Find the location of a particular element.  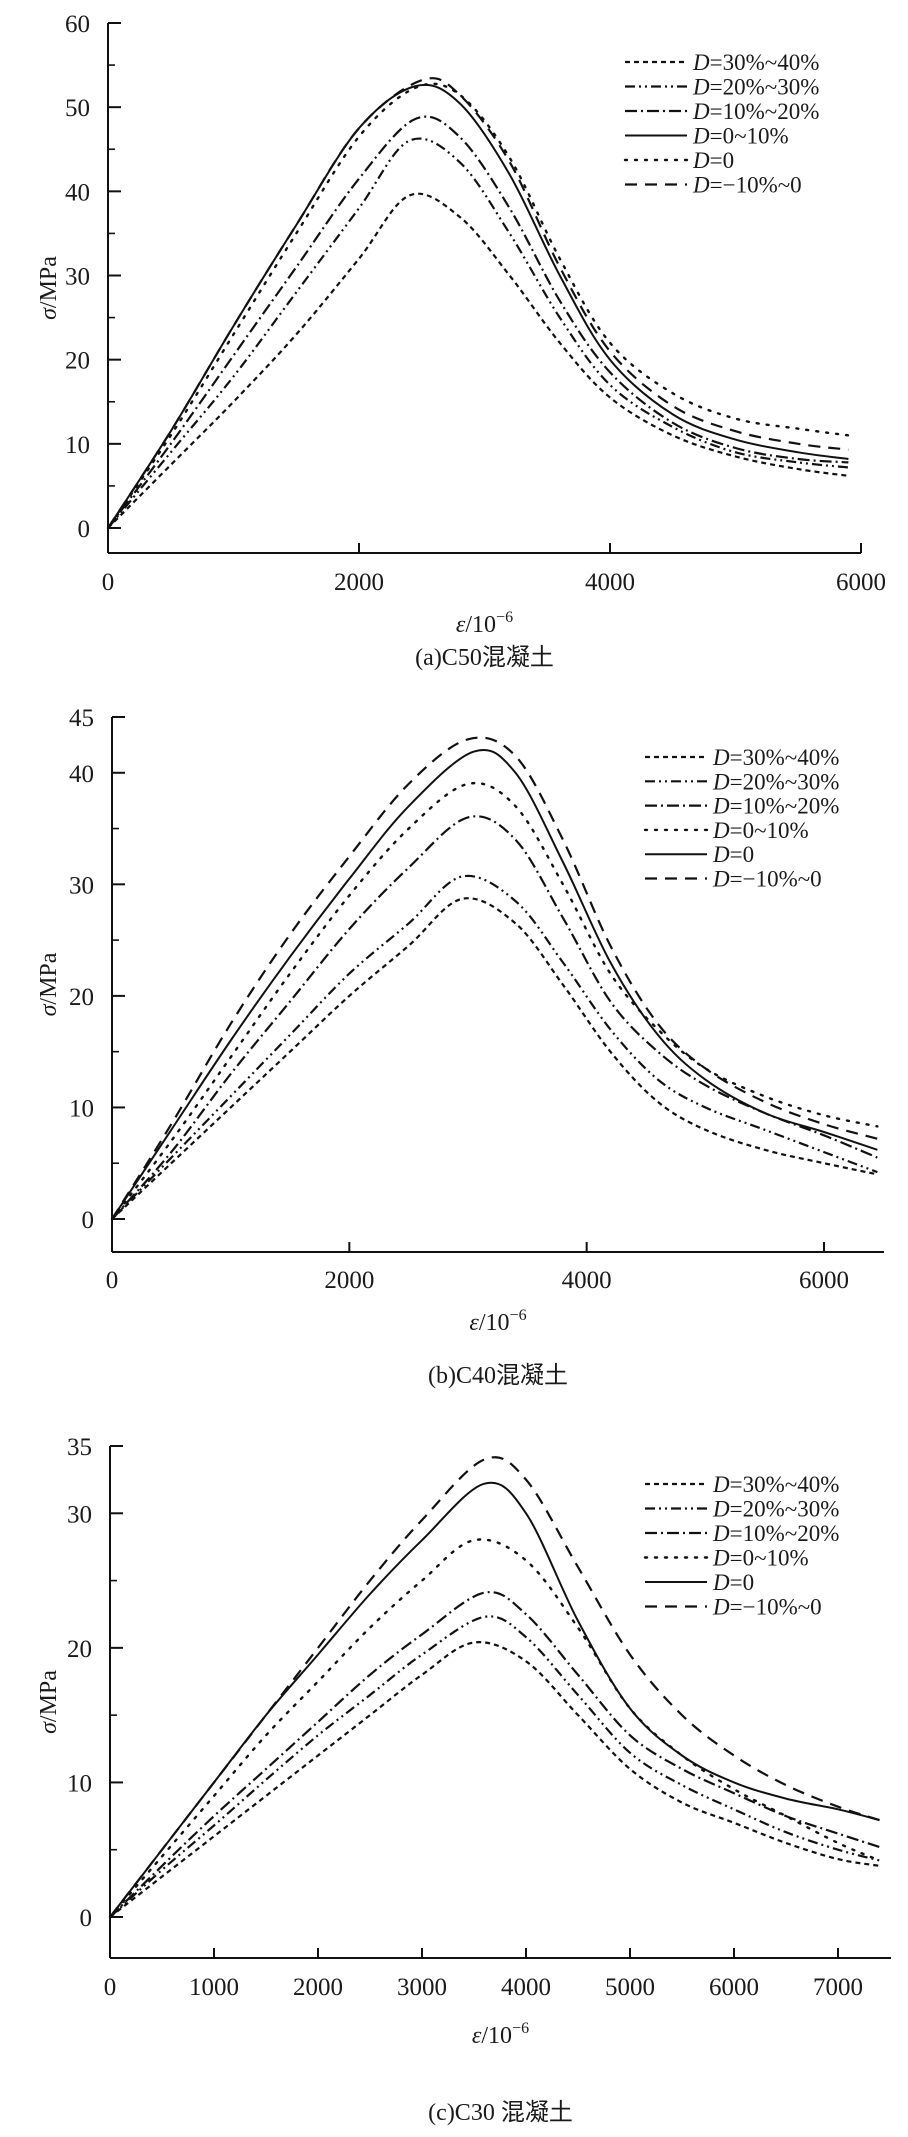

y-tick-label: 35 is located at coordinates (79, 1447).